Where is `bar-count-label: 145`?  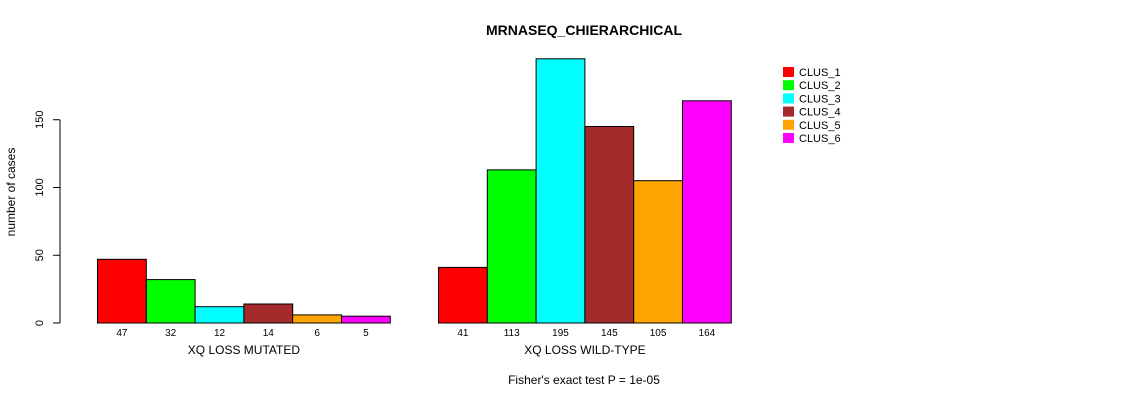
bar-count-label: 145 is located at coordinates (609, 333).